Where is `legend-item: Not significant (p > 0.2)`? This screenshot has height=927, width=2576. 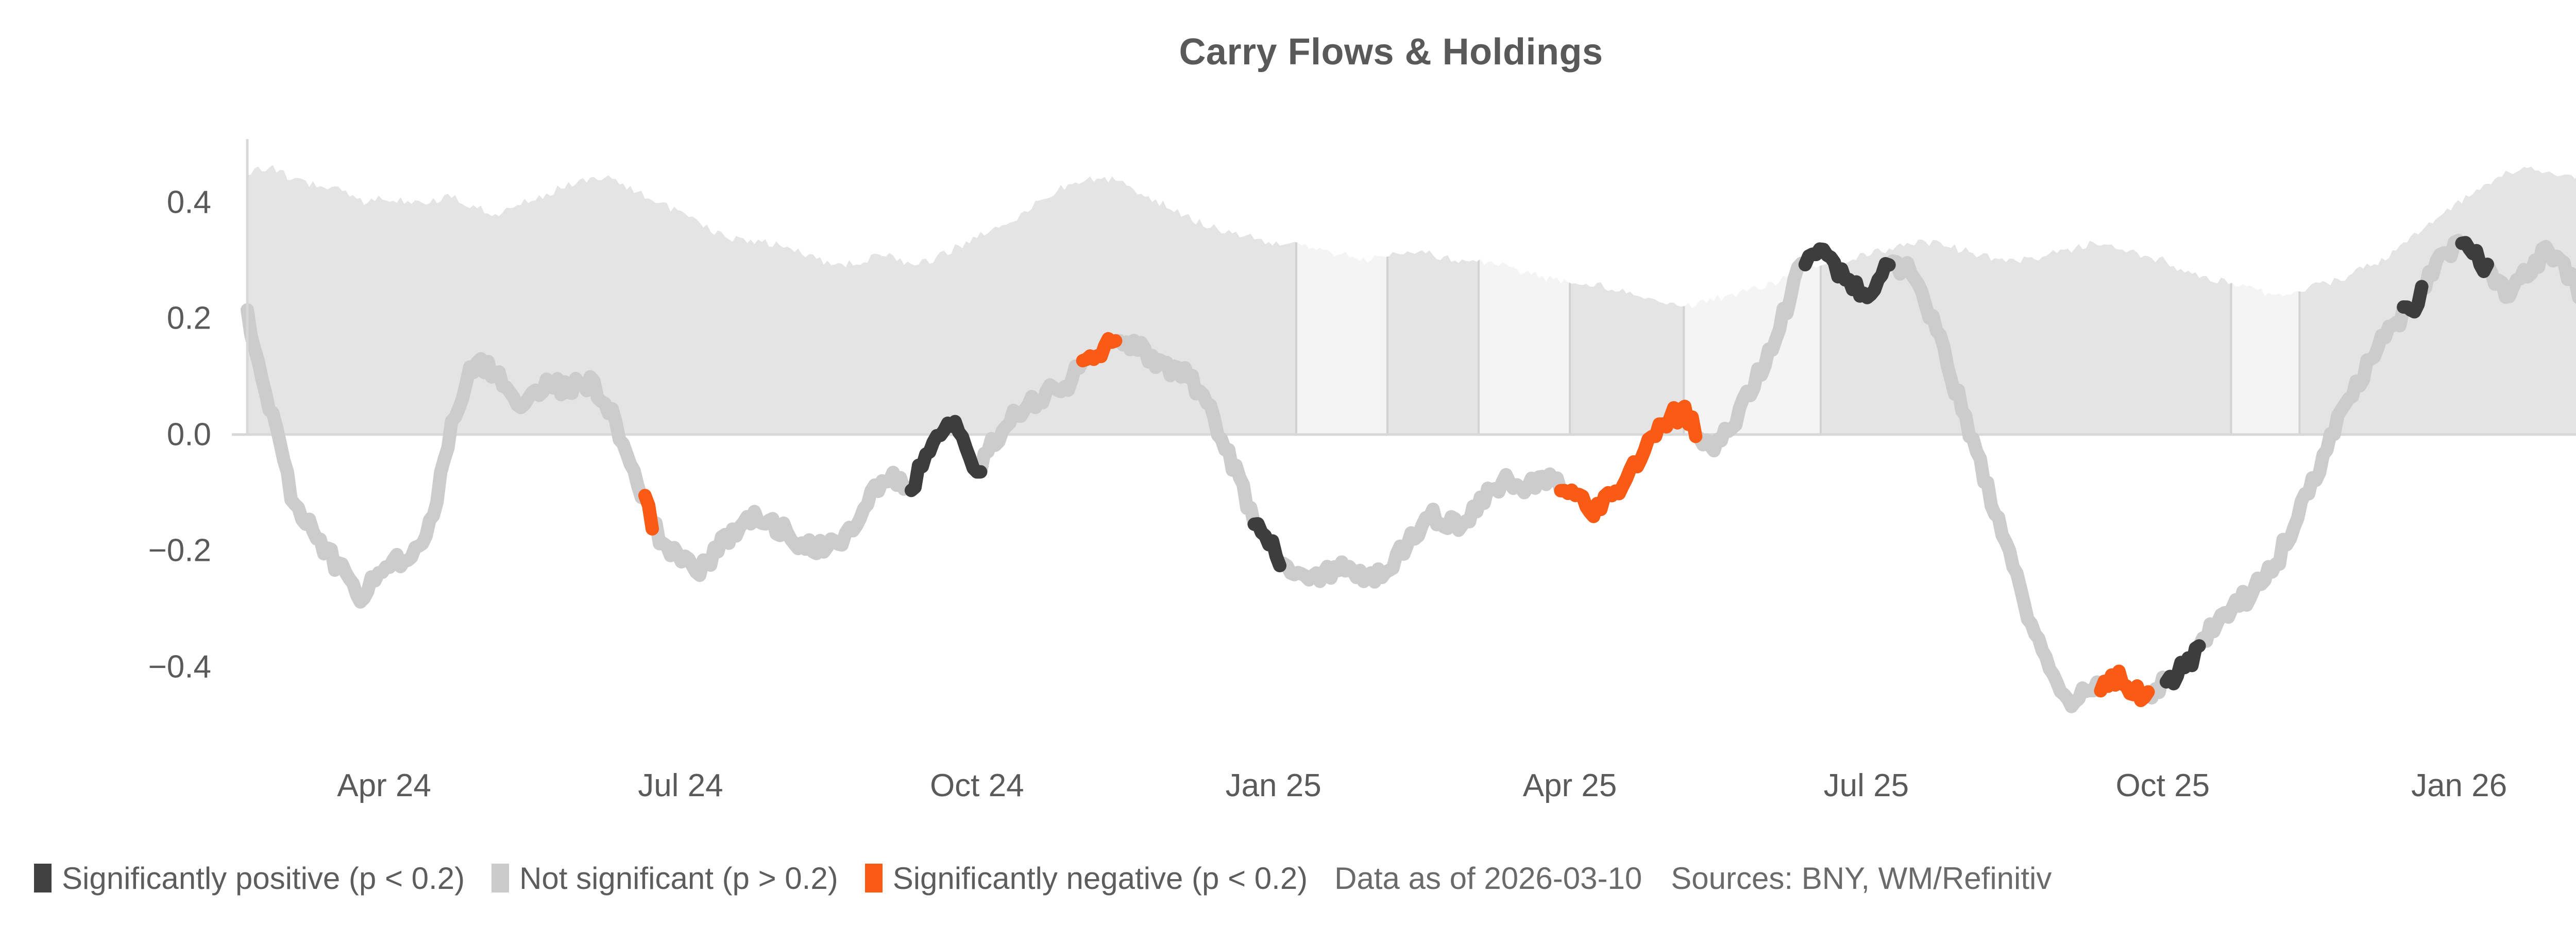 legend-item: Not significant (p > 0.2) is located at coordinates (665, 878).